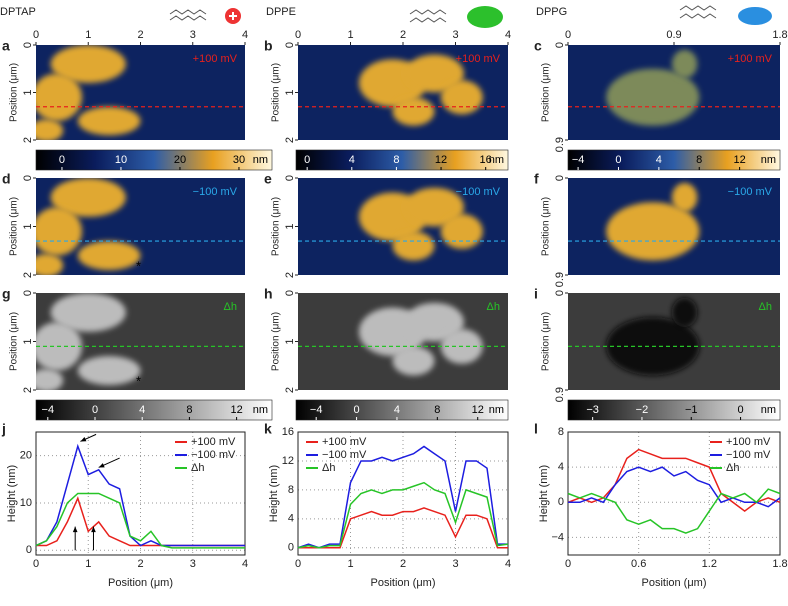 The height and width of the screenshot is (606, 788). What do you see at coordinates (638, 564) in the screenshot?
I see `x-tick-label: 0.6` at bounding box center [638, 564].